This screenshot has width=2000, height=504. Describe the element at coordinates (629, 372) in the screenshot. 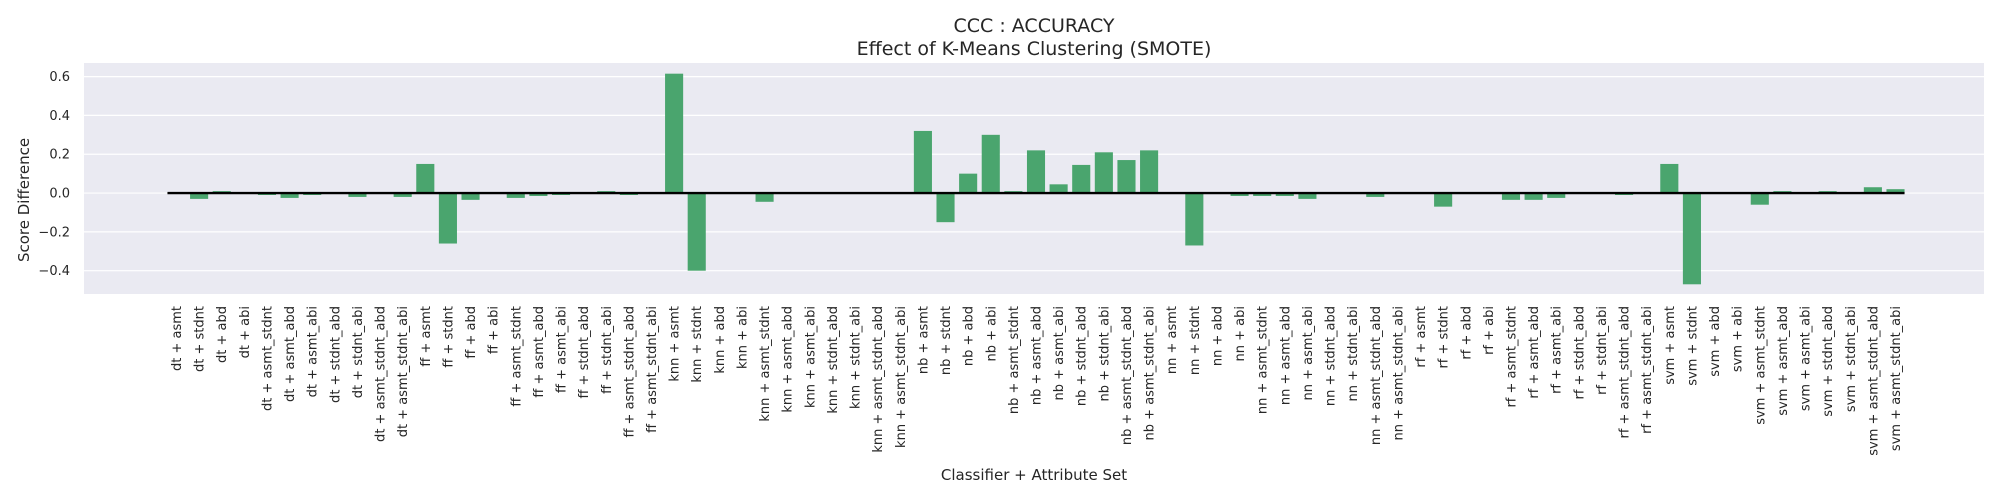

I see `x-tick-label: ff + asmt_stdnt_abd` at that location.